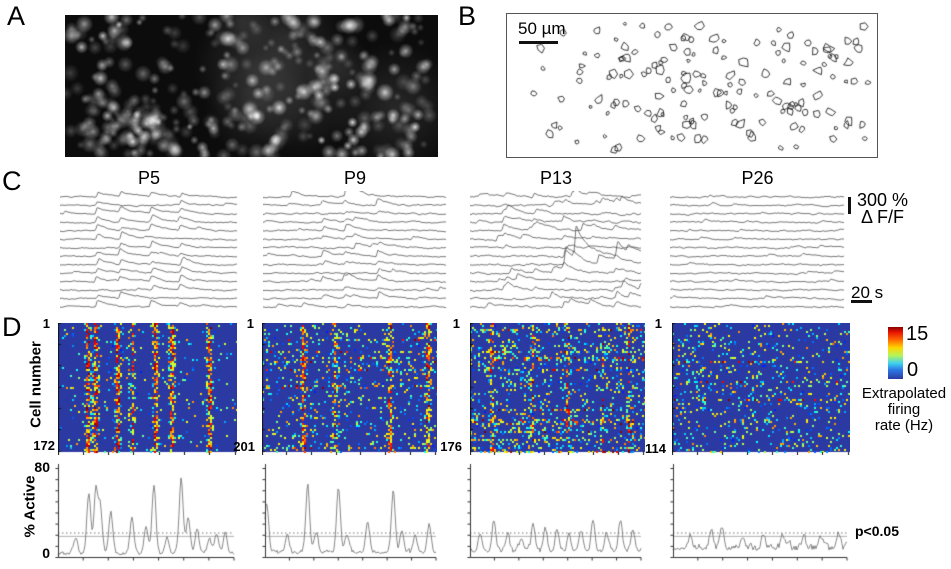 The image size is (951, 569). Describe the element at coordinates (542, 28) in the screenshot. I see `panel-b-scalebar-label: 50 µm` at that location.